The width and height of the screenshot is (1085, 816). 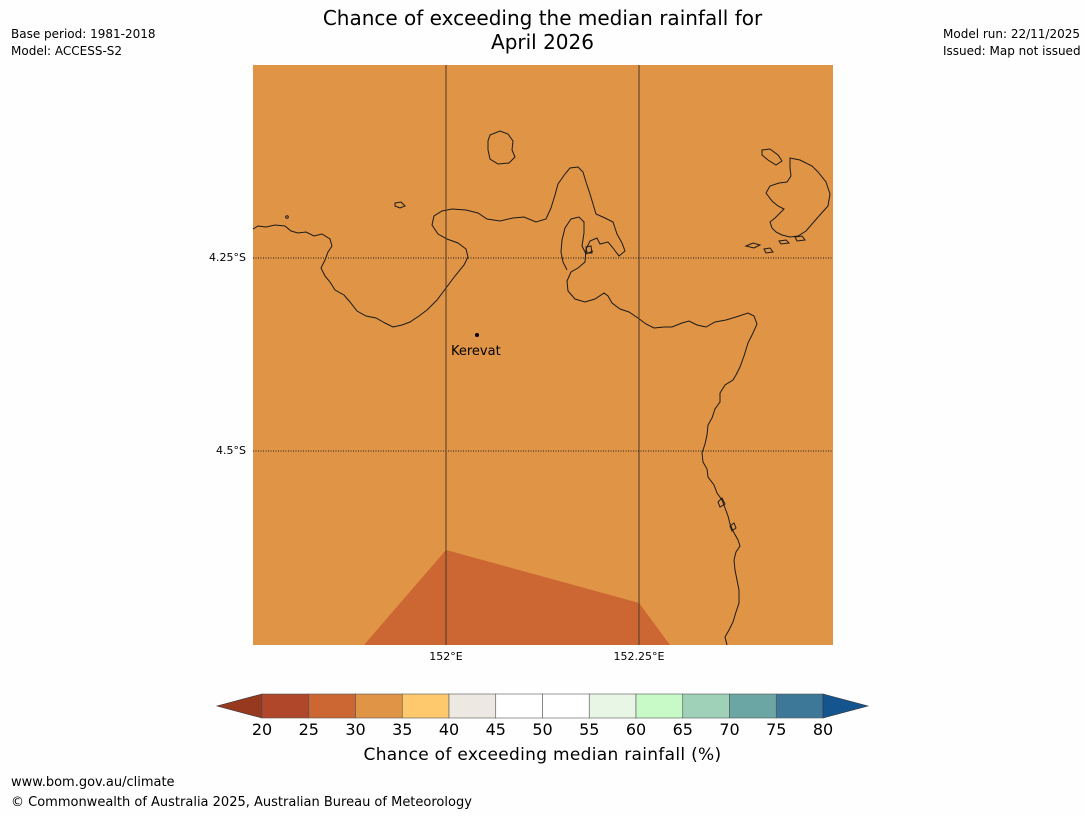 What do you see at coordinates (542, 729) in the screenshot?
I see `colorbar-tick-label: 50` at bounding box center [542, 729].